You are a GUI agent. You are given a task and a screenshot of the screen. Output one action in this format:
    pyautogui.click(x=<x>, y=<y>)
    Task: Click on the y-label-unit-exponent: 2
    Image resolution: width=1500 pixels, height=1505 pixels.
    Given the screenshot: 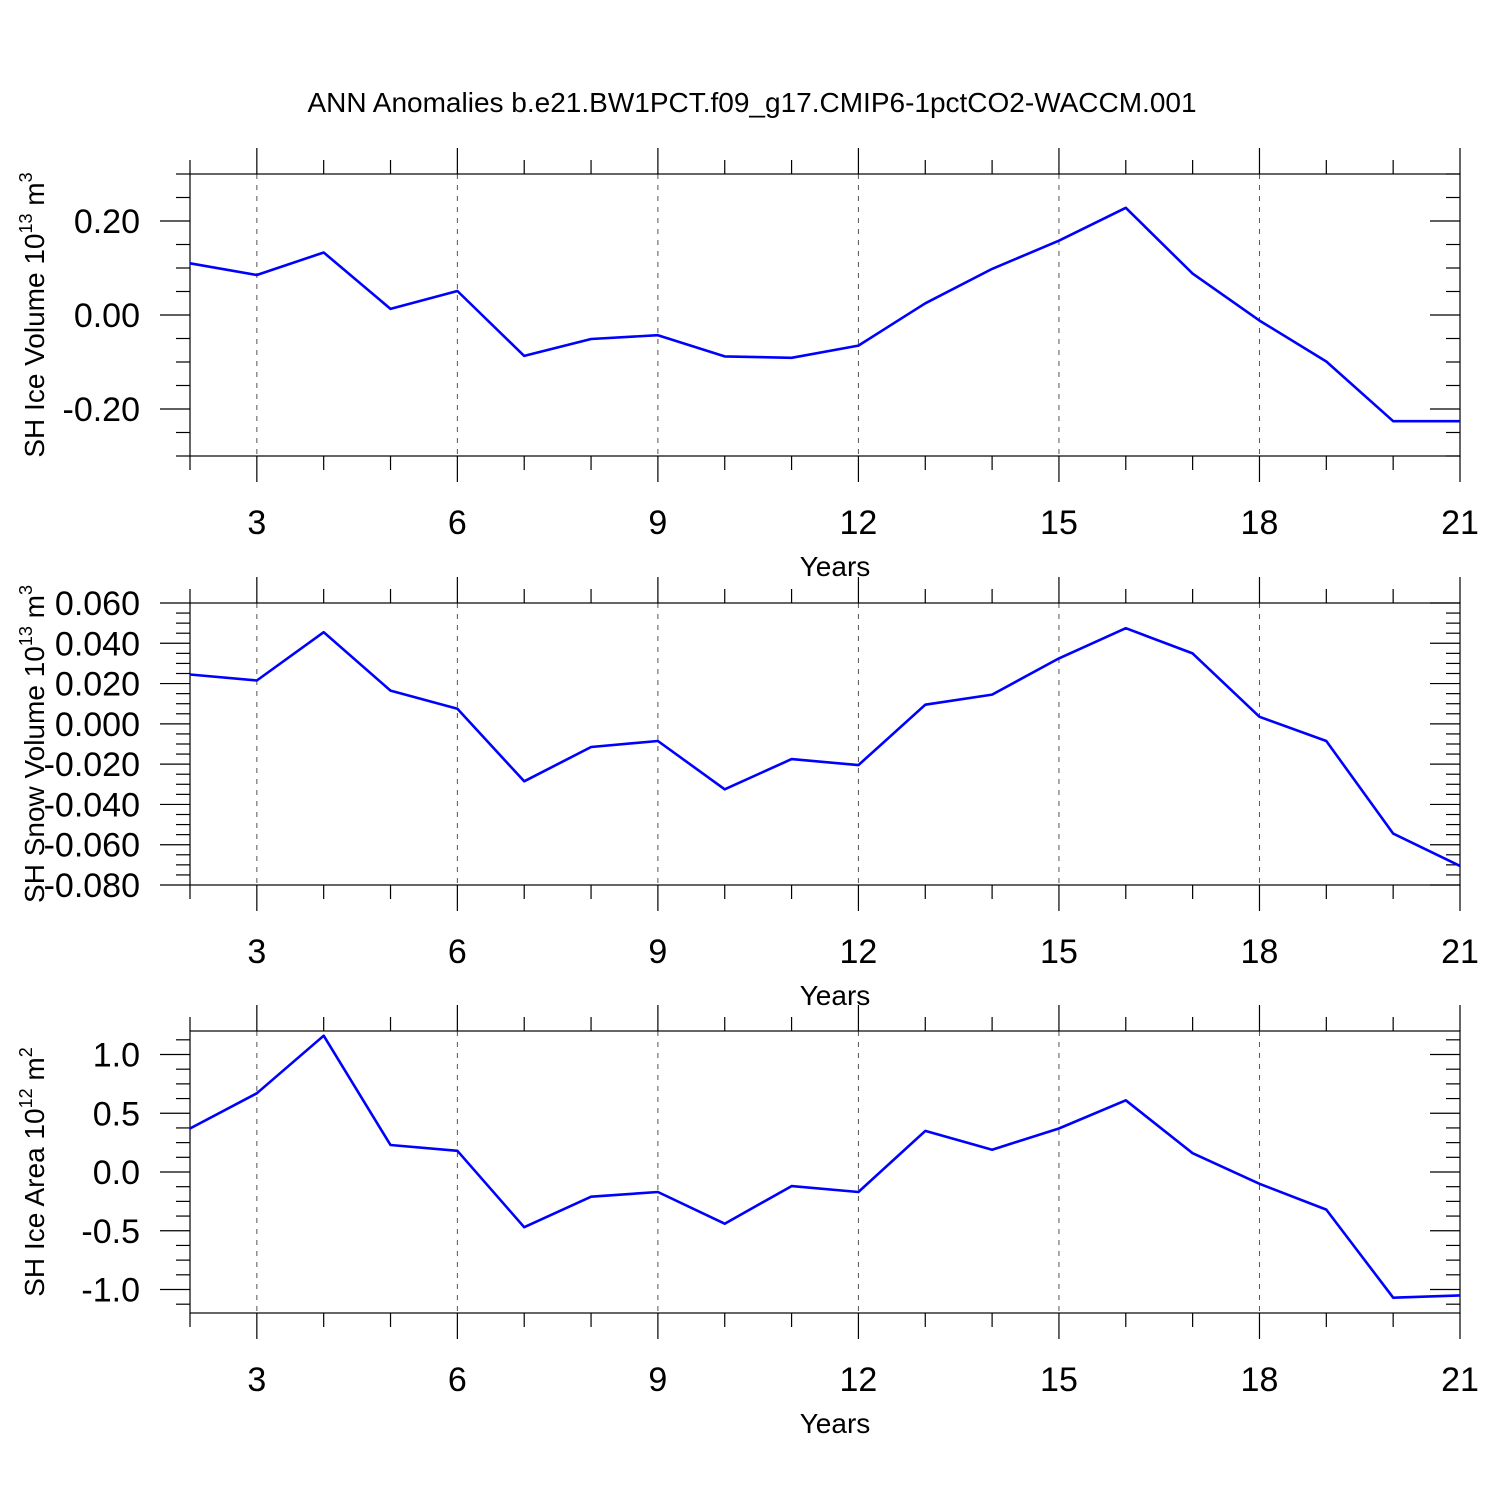 What is the action you would take?
    pyautogui.click(x=26, y=1052)
    